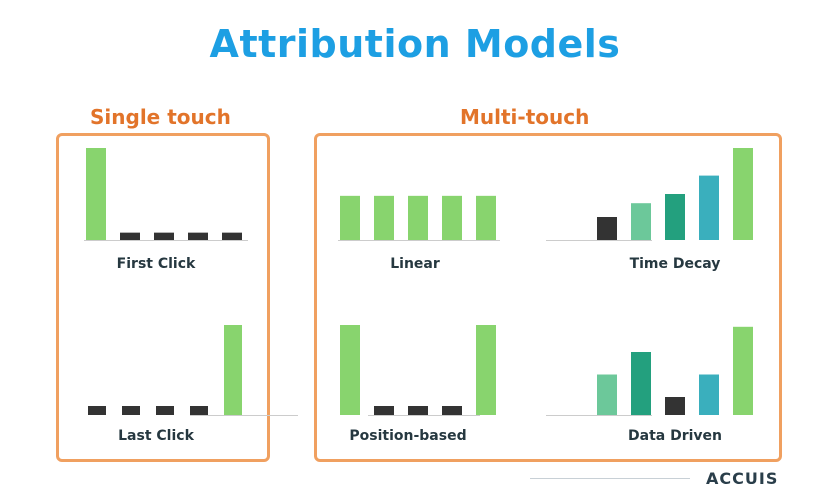 The height and width of the screenshot is (488, 830). Describe the element at coordinates (160, 117) in the screenshot. I see `single-touch-label: Single touch` at that location.